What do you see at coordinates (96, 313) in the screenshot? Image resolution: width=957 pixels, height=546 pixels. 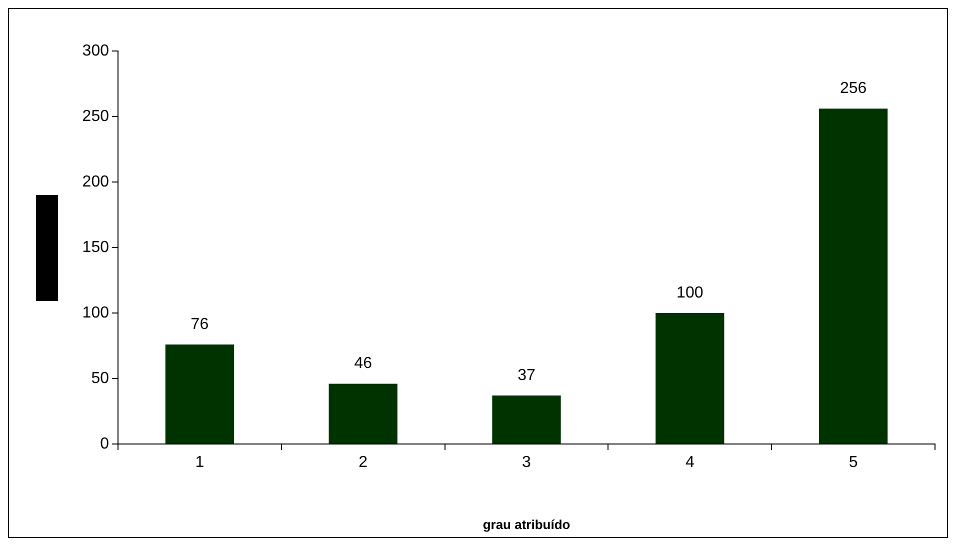 I see `y-tick-label: 100` at bounding box center [96, 313].